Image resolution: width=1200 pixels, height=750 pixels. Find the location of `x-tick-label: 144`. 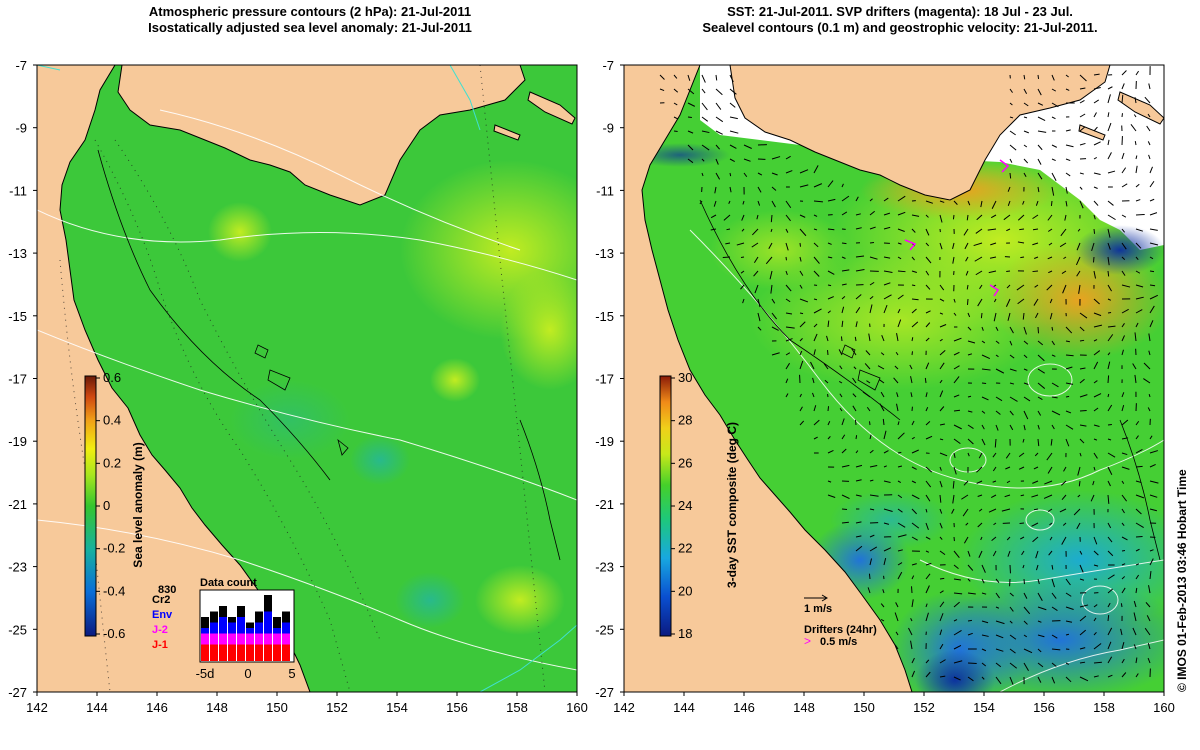

x-tick-label: 144 is located at coordinates (684, 707).